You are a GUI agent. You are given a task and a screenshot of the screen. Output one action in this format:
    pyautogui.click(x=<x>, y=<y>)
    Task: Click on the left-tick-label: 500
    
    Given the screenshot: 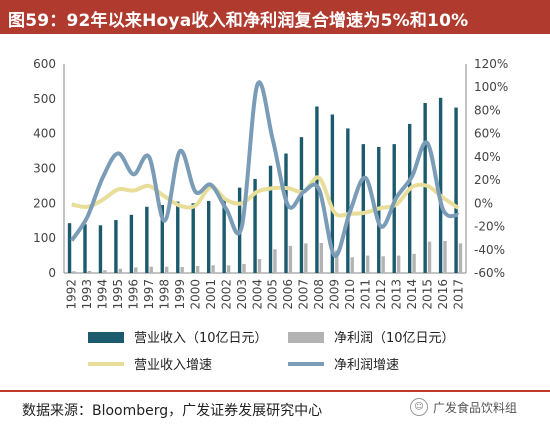 What is the action you would take?
    pyautogui.click(x=44, y=99)
    